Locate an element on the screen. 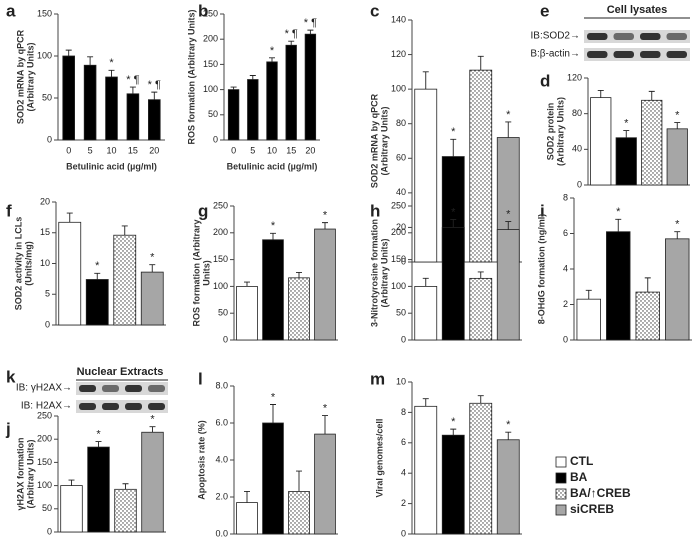 The image size is (700, 542). blot-strip is located at coordinates (122, 388).